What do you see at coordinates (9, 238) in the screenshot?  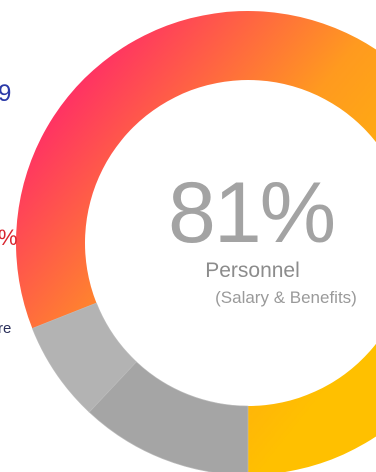 I see `cropped-left-text-2: %` at bounding box center [9, 238].